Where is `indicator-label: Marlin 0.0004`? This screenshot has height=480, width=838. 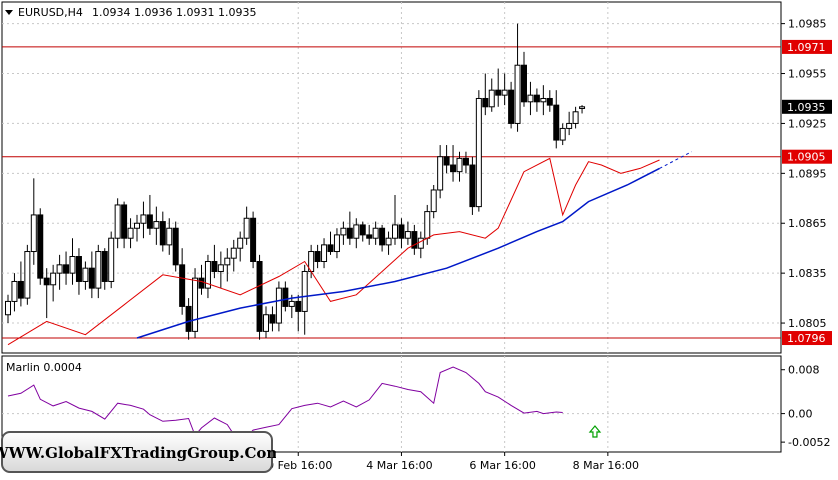
indicator-label: Marlin 0.0004 is located at coordinates (44, 367).